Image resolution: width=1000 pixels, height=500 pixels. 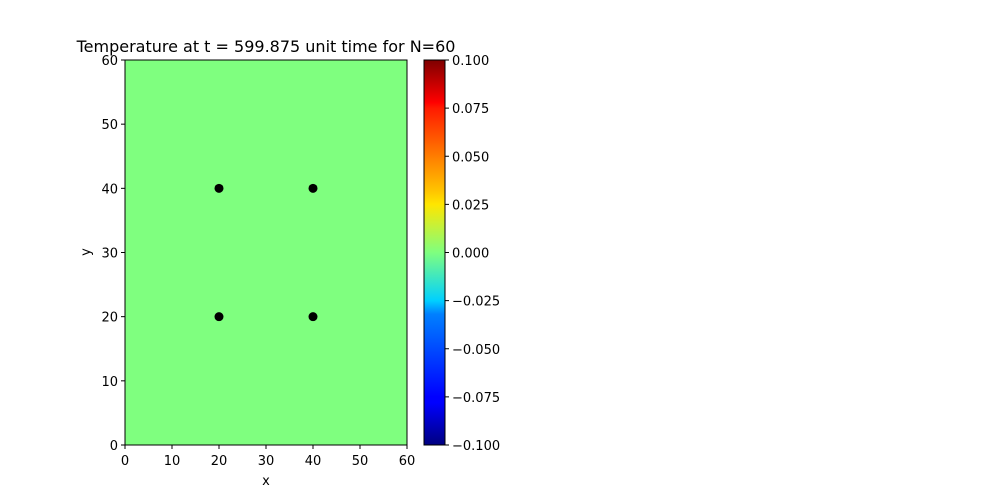 What do you see at coordinates (360, 461) in the screenshot?
I see `x-tick-label: 50` at bounding box center [360, 461].